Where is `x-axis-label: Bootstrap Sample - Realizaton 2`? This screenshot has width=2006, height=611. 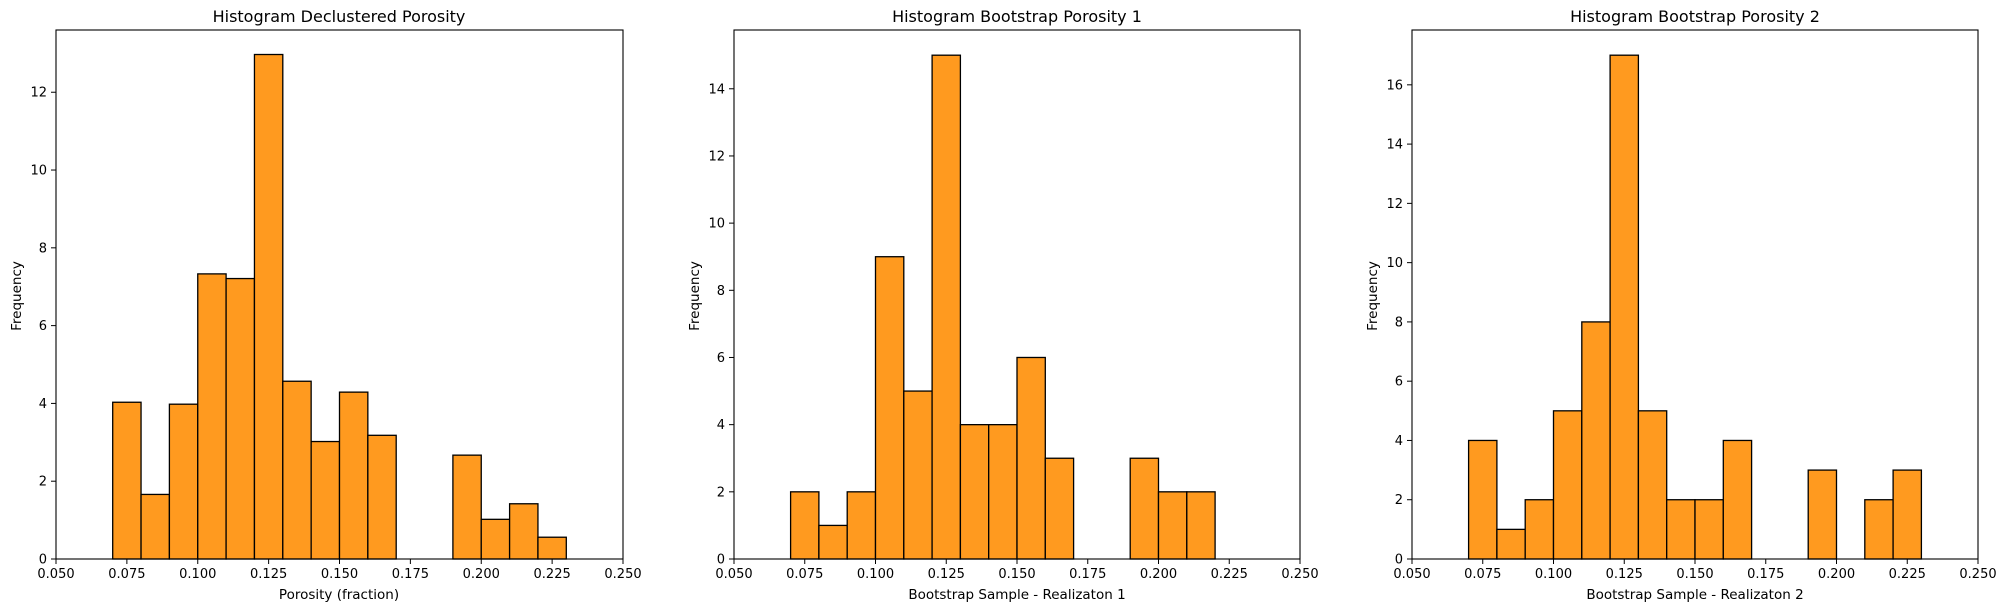 x-axis-label: Bootstrap Sample - Realizaton 2 is located at coordinates (1694, 595).